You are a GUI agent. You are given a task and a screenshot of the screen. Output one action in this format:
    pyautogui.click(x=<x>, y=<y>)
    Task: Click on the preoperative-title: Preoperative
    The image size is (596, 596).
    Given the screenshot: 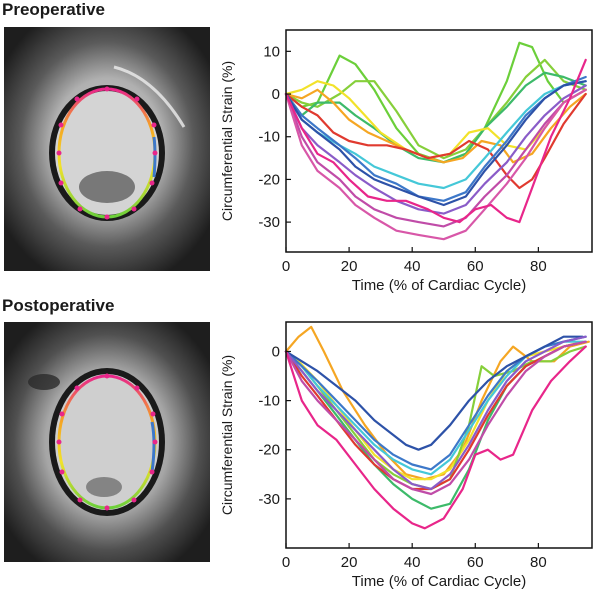 What is the action you would take?
    pyautogui.click(x=53, y=9)
    